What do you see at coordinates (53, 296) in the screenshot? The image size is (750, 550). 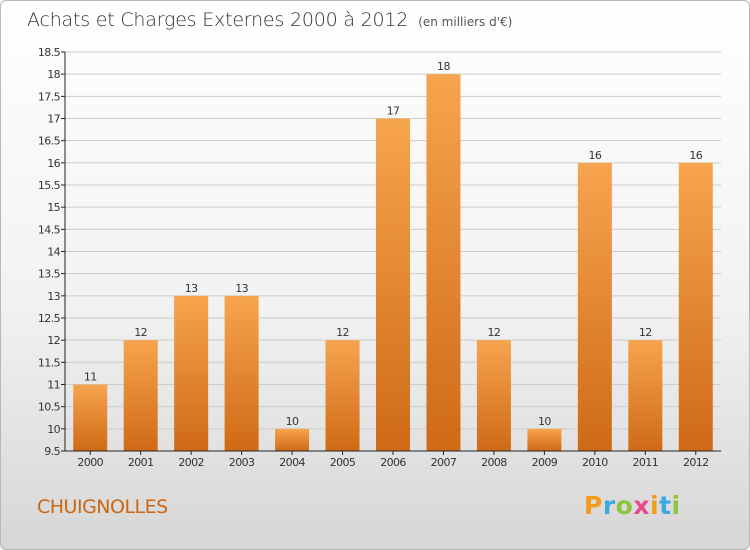 I see `y-tick-label: 13` at bounding box center [53, 296].